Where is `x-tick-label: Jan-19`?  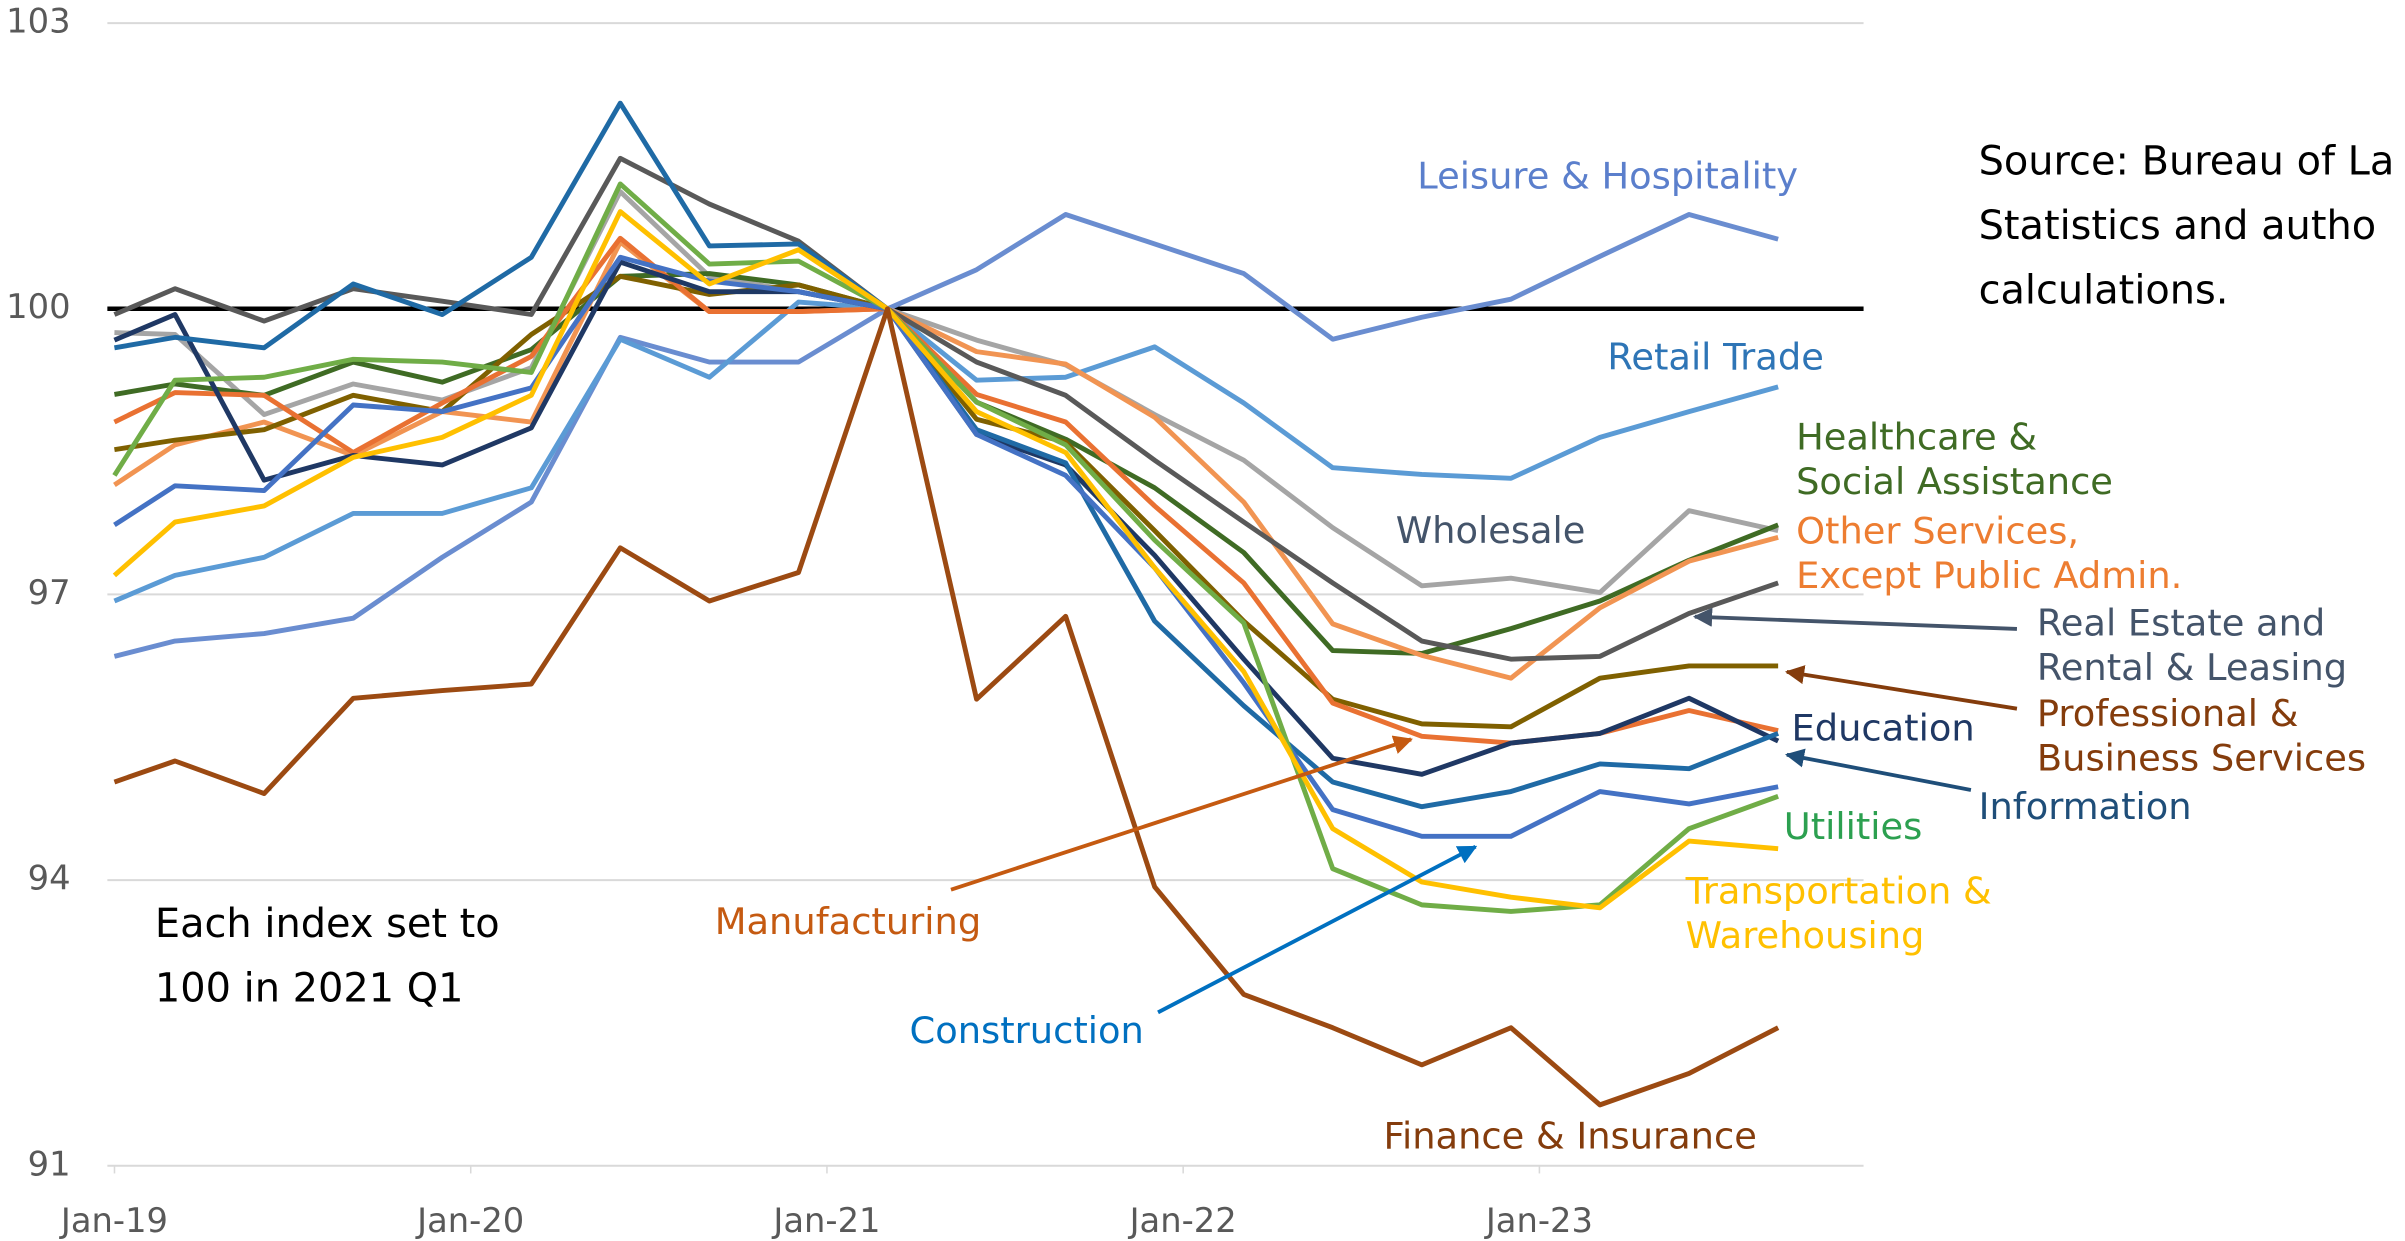 x-tick-label: Jan-19 is located at coordinates (113, 1220).